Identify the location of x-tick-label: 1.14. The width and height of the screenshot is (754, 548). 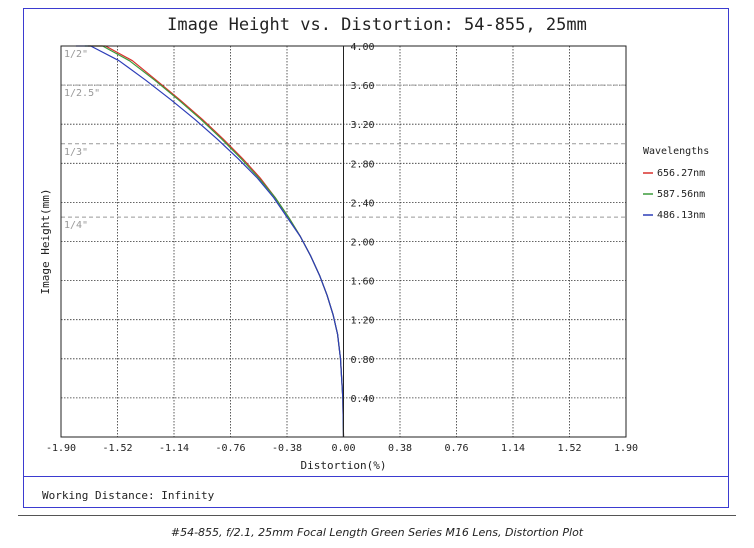
(513, 448).